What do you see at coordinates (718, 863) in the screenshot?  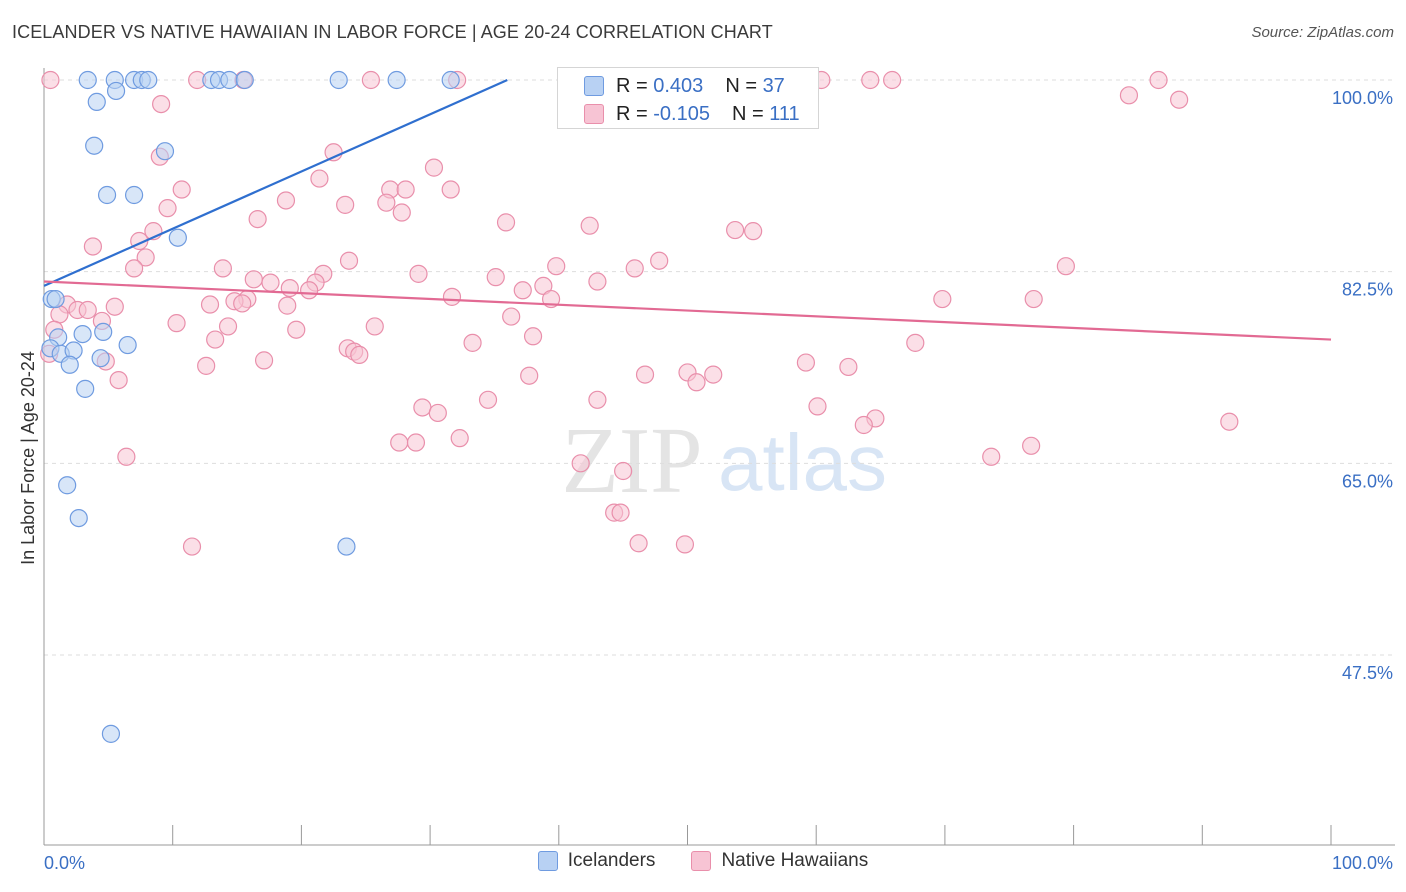 I see `x-tick-labels: 0.0% 100.0%` at bounding box center [718, 863].